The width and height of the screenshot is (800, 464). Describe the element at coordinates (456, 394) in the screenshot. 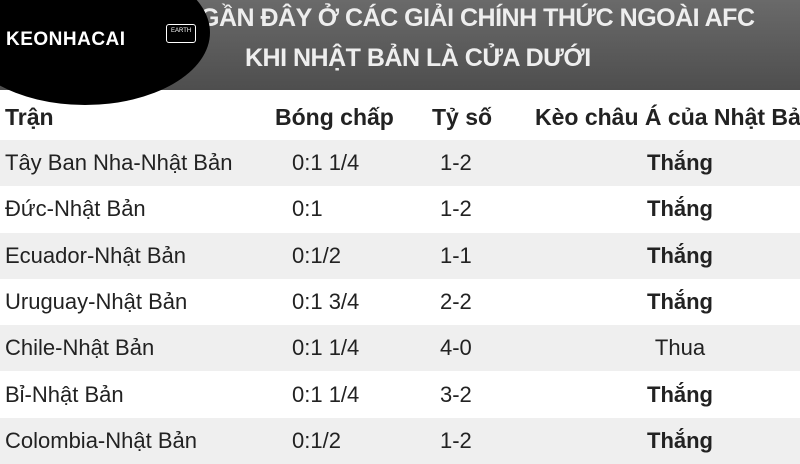

I see `table-cell: 3-2` at that location.